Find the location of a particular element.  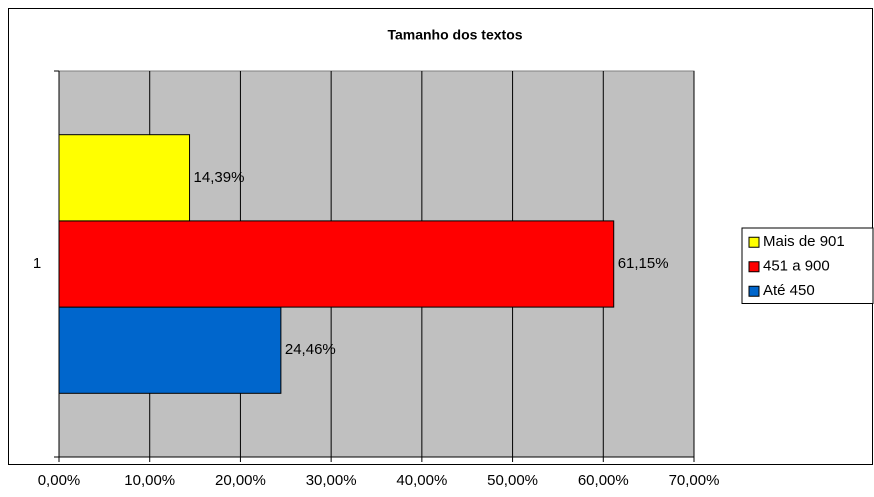

legend-label: Mais de 901 is located at coordinates (804, 241).